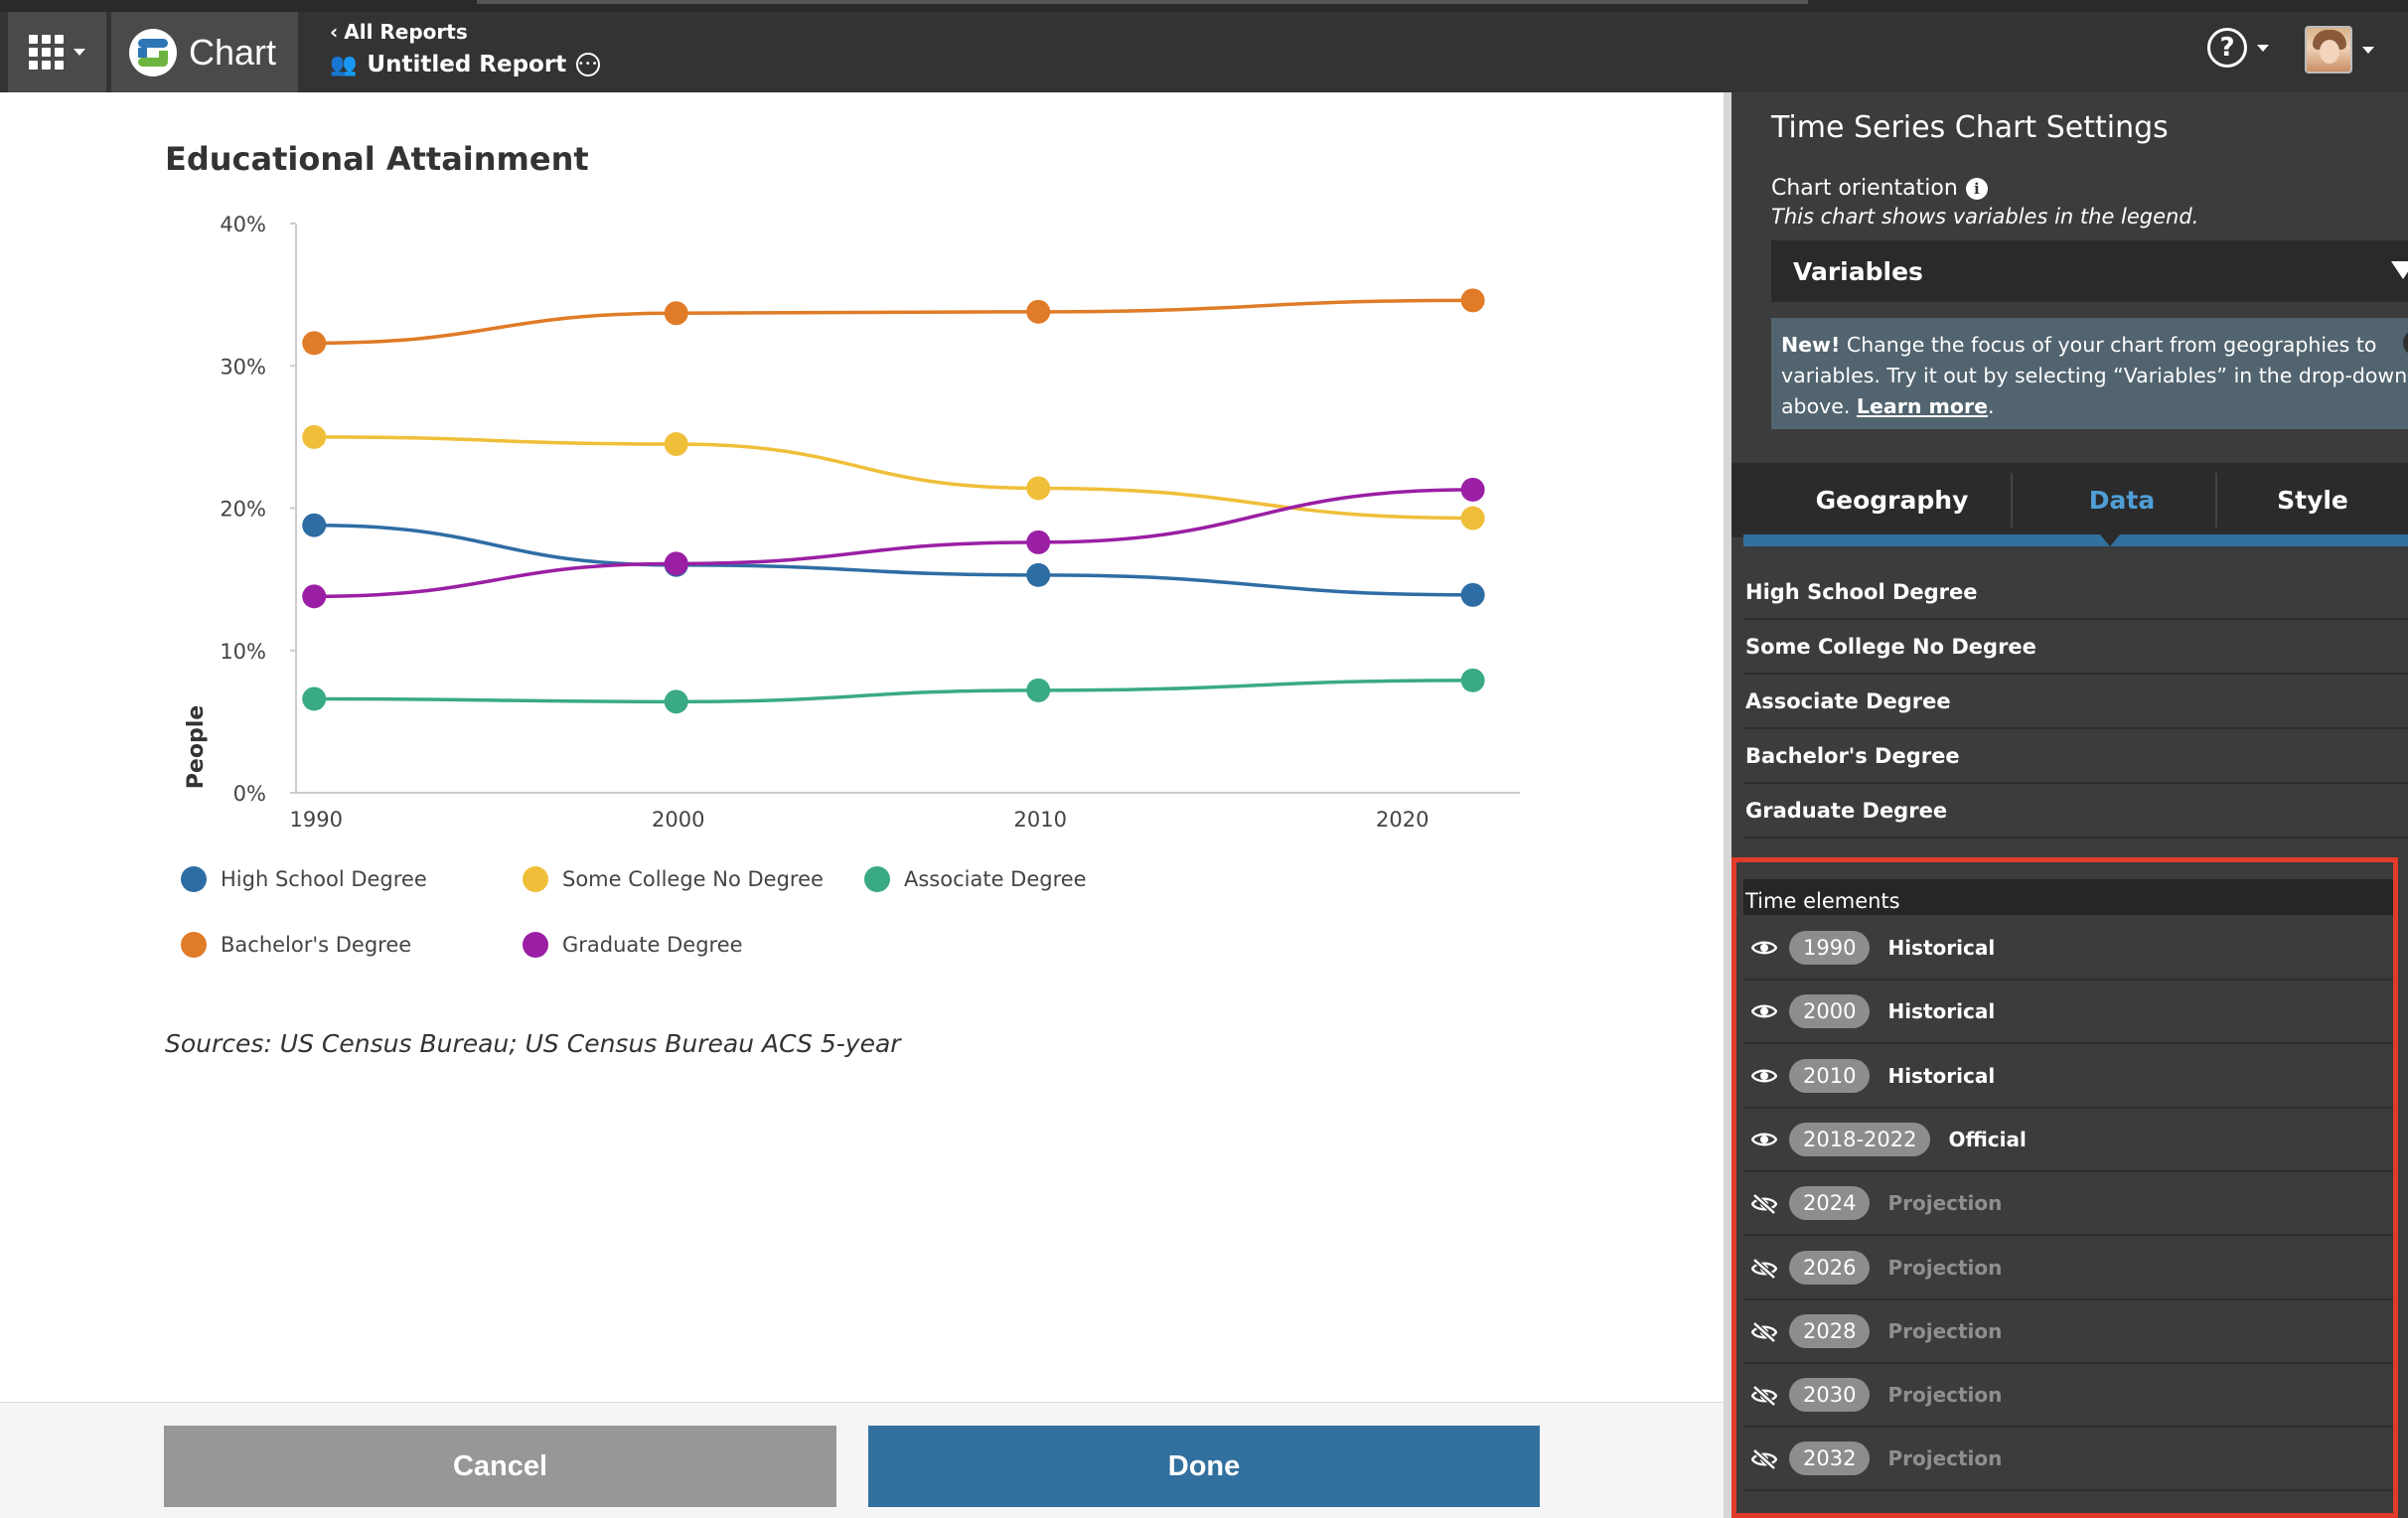  I want to click on done-button: Done, so click(1204, 1467).